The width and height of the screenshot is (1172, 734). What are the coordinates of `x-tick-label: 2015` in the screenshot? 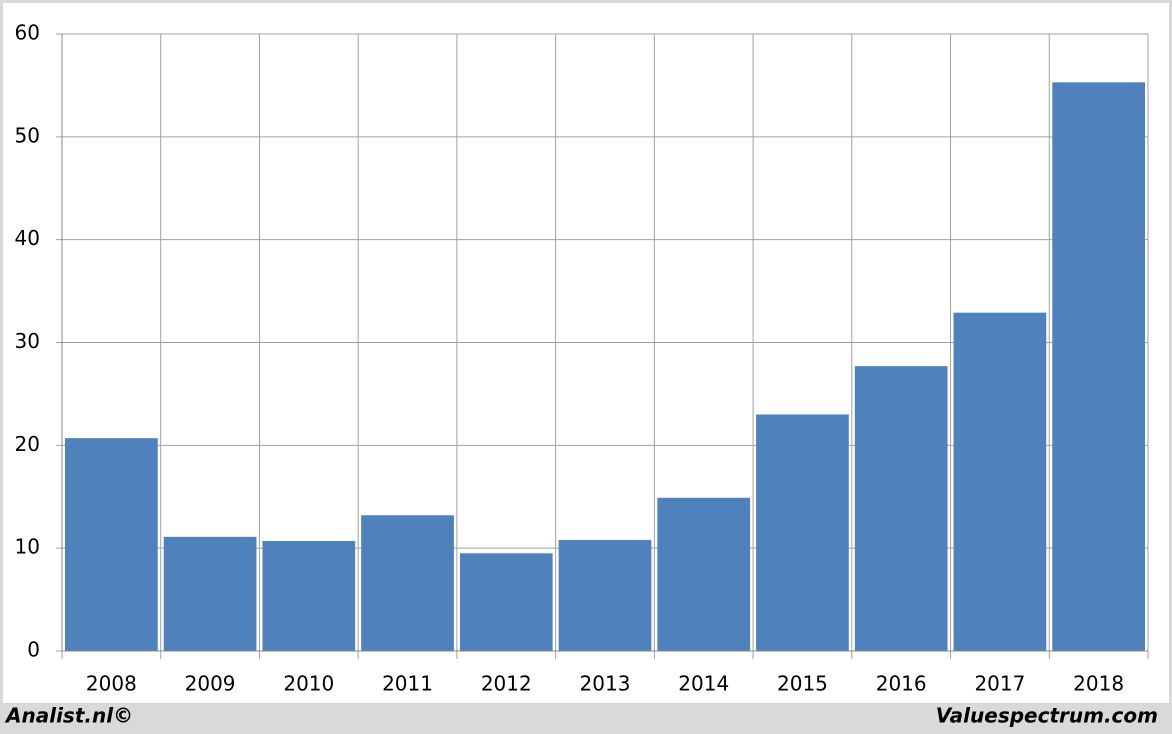 It's located at (802, 684).